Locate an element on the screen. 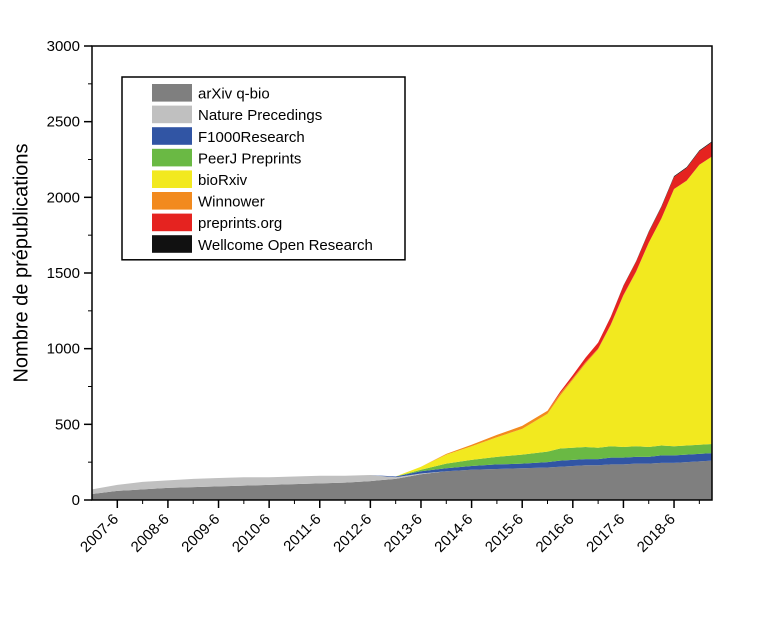 This screenshot has height=617, width=757. legend-box is located at coordinates (263, 168).